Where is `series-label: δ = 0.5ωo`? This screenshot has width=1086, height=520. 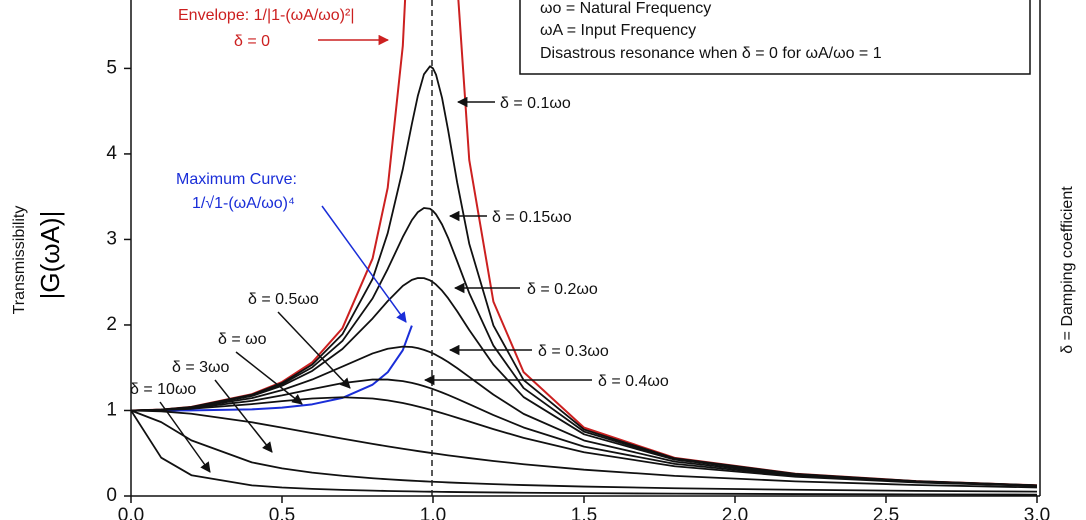
series-label: δ = 0.5ωo is located at coordinates (283, 299).